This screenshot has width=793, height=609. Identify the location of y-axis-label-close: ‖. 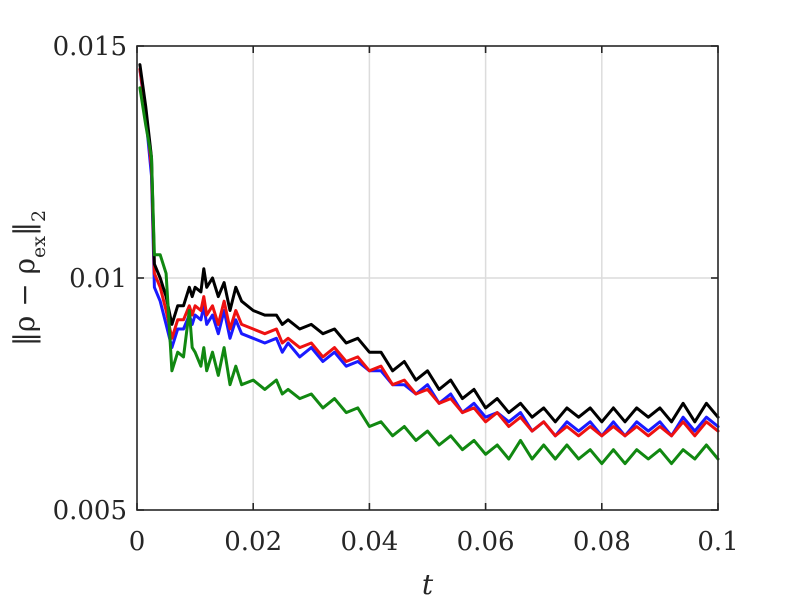
(24, 229).